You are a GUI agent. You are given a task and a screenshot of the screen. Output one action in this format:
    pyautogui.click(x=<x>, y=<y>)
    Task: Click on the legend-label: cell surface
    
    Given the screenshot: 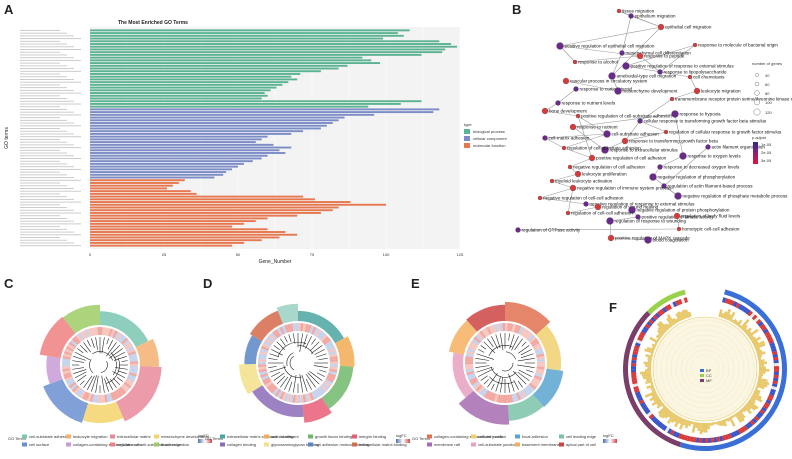 What is the action you would take?
    pyautogui.click(x=39, y=444)
    